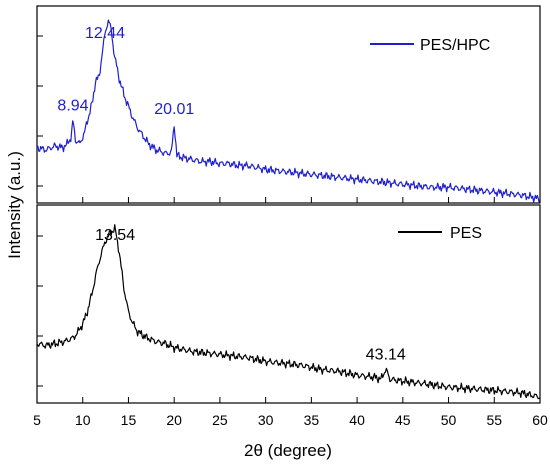 Image resolution: width=550 pixels, height=467 pixels. What do you see at coordinates (449, 420) in the screenshot?
I see `x-tick-label: 50` at bounding box center [449, 420].